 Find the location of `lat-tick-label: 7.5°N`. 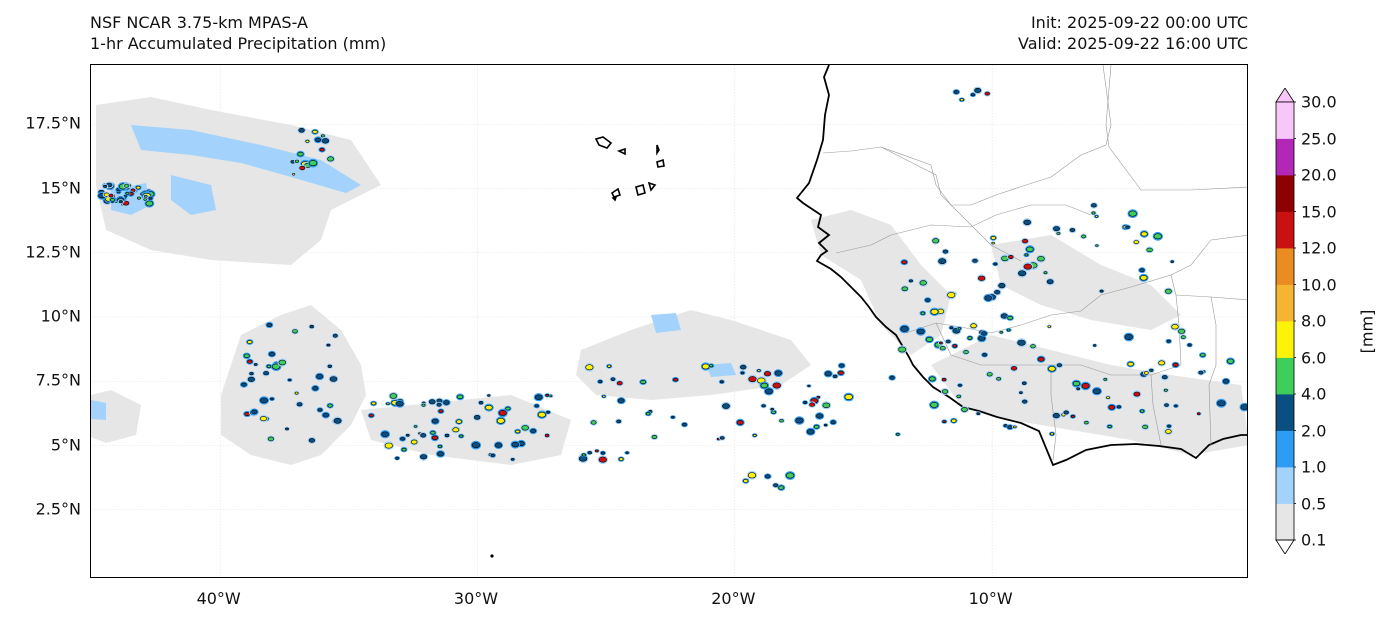

lat-tick-label: 7.5°N is located at coordinates (58, 380).